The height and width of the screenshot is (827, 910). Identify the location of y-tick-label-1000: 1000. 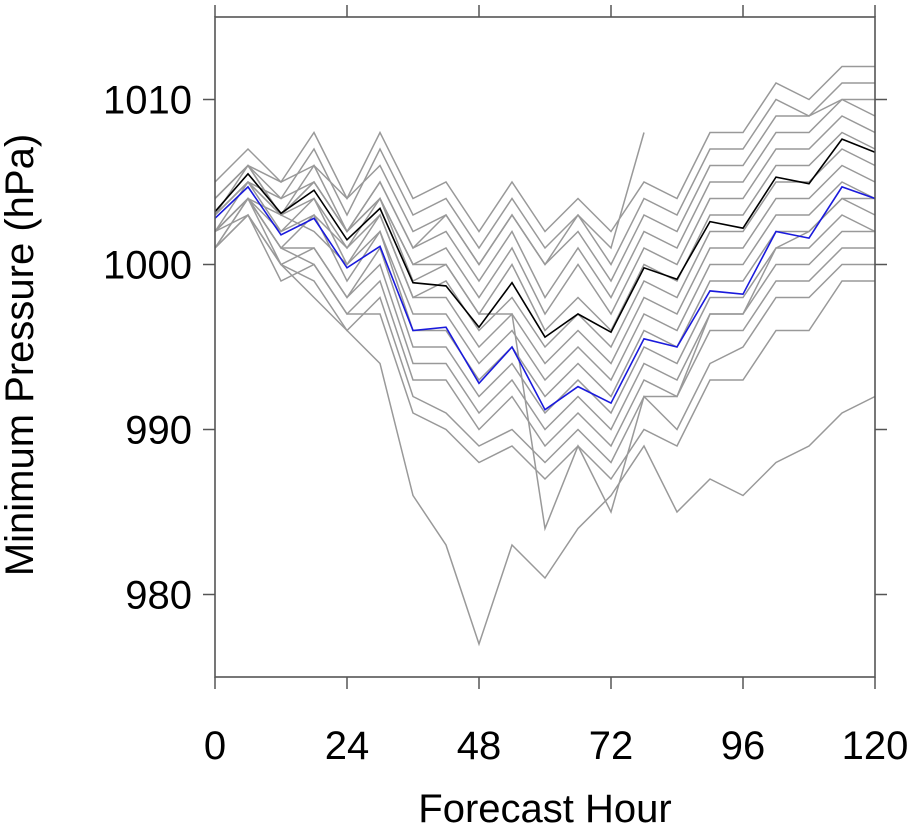
(147, 266).